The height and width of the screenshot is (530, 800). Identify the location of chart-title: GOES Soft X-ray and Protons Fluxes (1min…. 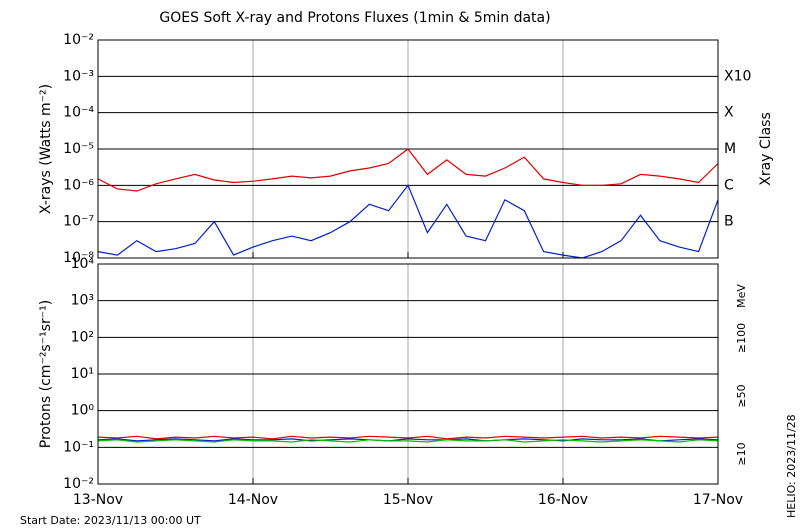
(354, 18).